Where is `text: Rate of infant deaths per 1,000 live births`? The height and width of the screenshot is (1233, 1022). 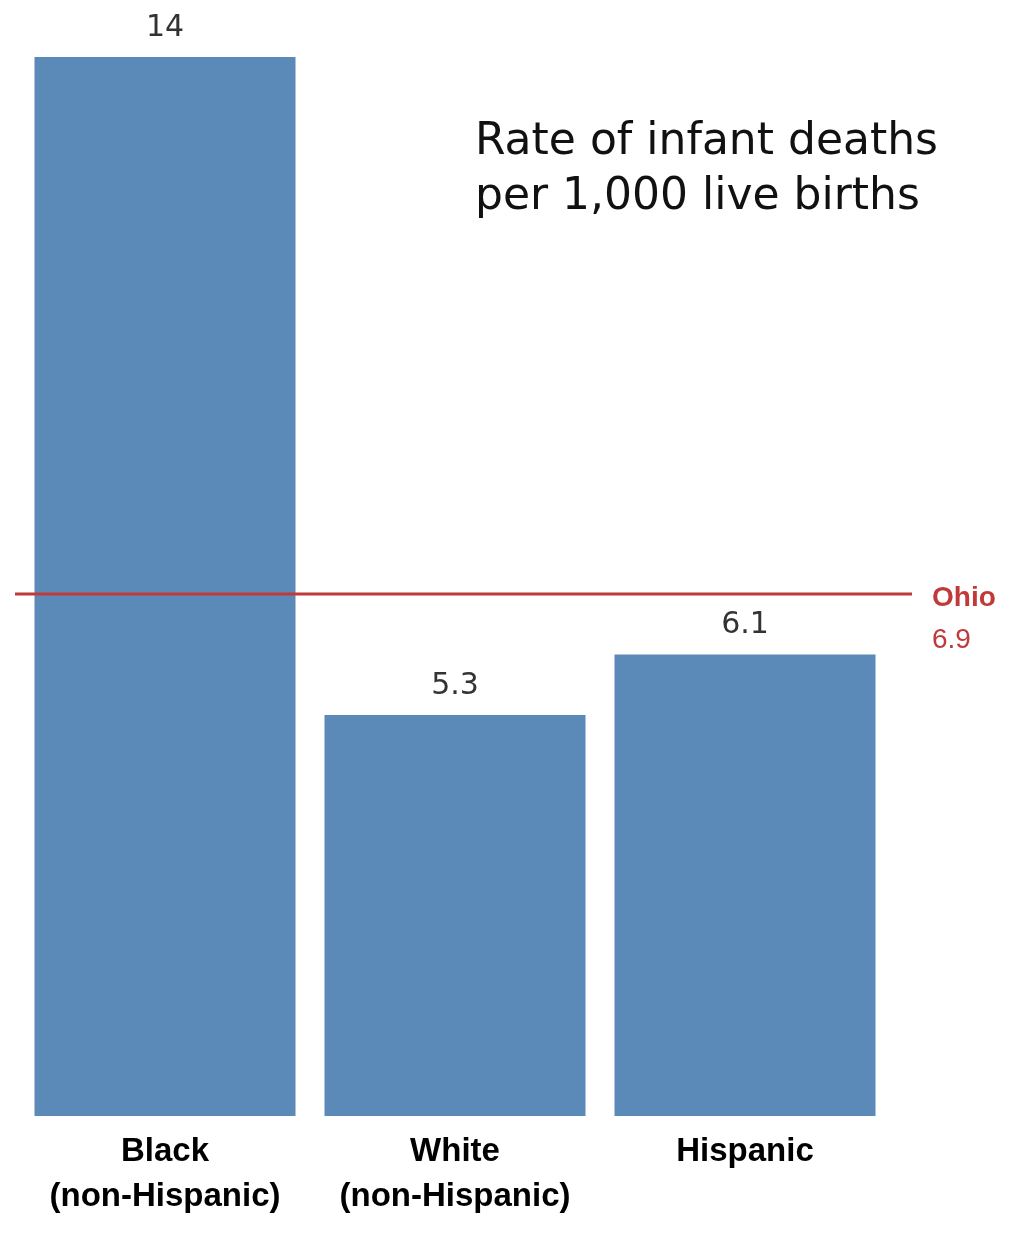 text: Rate of infant deaths per 1,000 live births is located at coordinates (706, 166).